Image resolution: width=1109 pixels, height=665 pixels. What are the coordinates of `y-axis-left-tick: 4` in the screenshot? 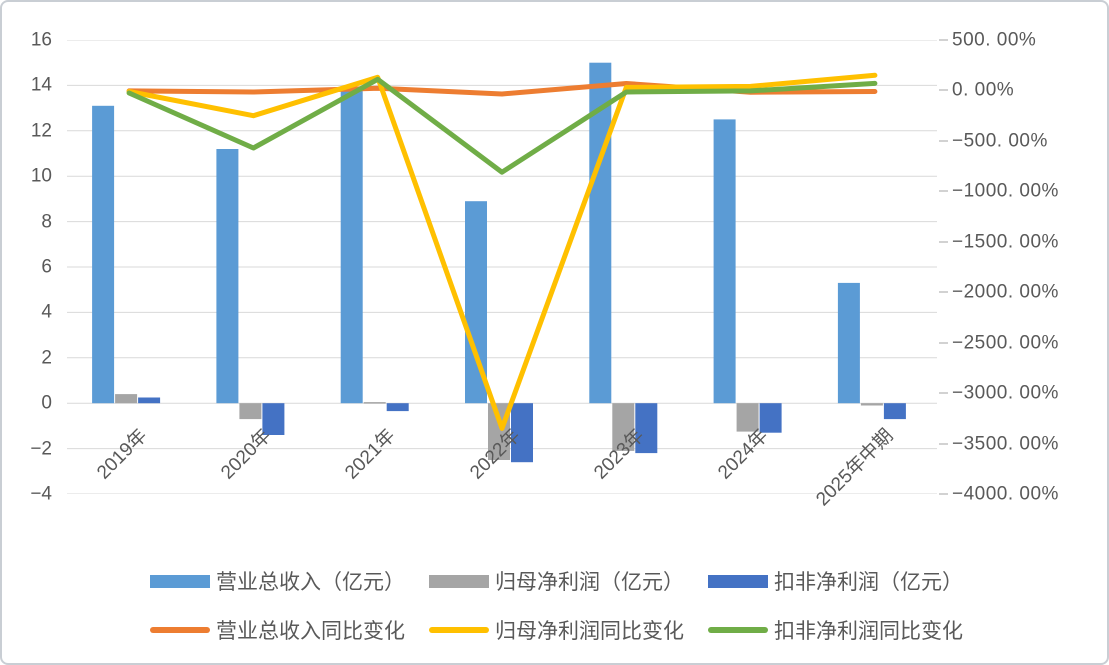 It's located at (46, 312).